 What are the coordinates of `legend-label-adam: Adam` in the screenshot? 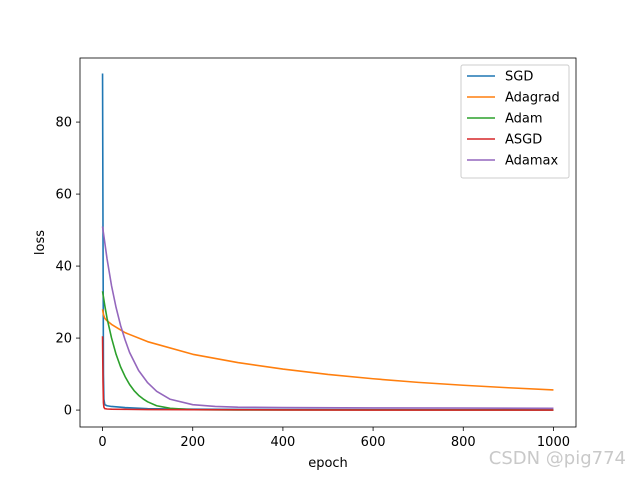 It's located at (524, 119).